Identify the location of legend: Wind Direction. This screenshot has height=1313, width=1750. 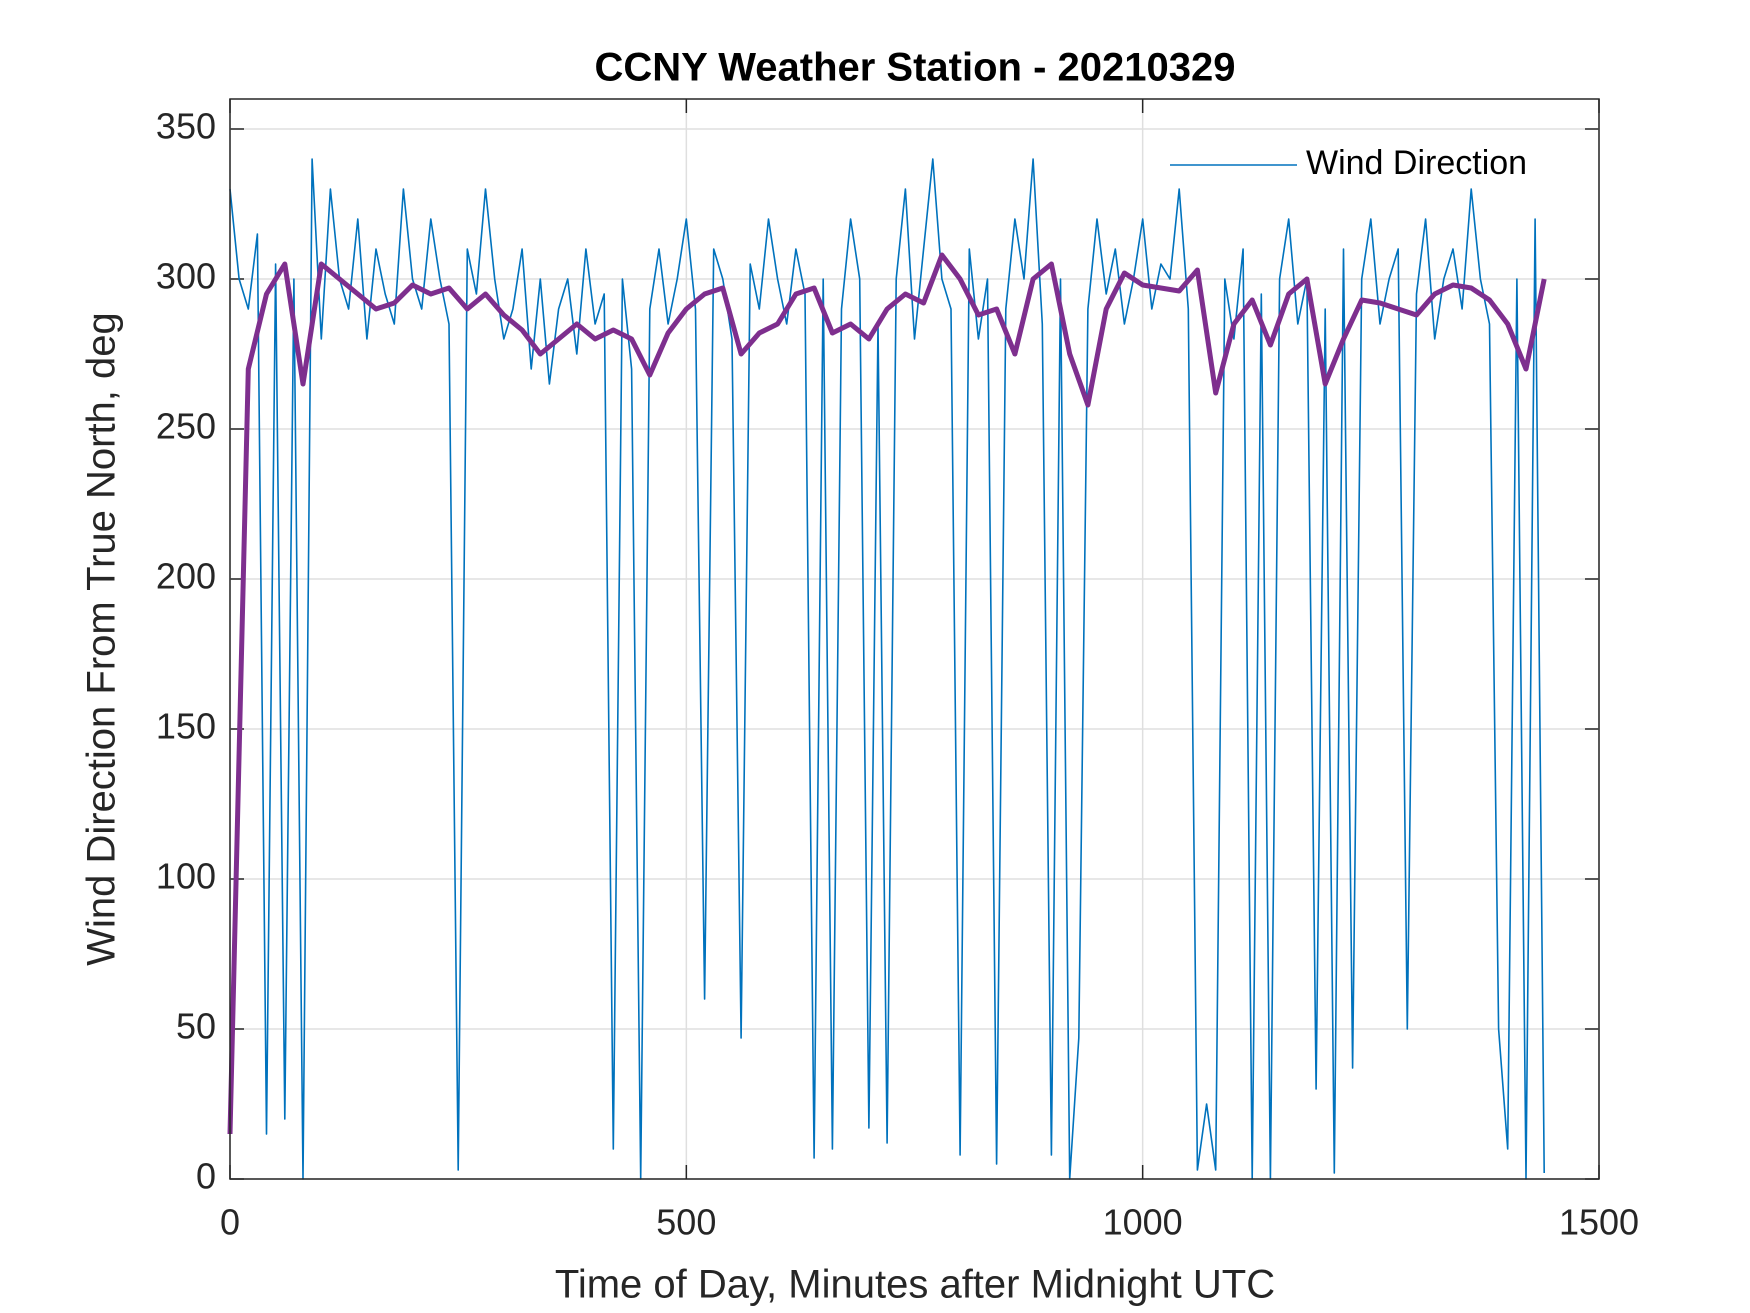
(1348, 163).